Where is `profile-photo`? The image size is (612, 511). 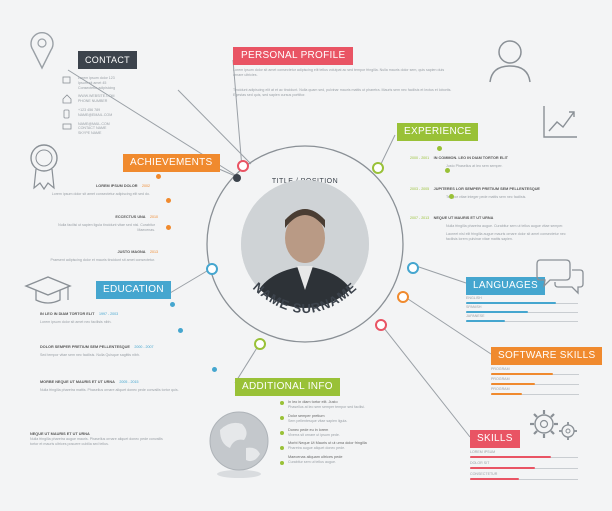 profile-photo is located at coordinates (305, 244).